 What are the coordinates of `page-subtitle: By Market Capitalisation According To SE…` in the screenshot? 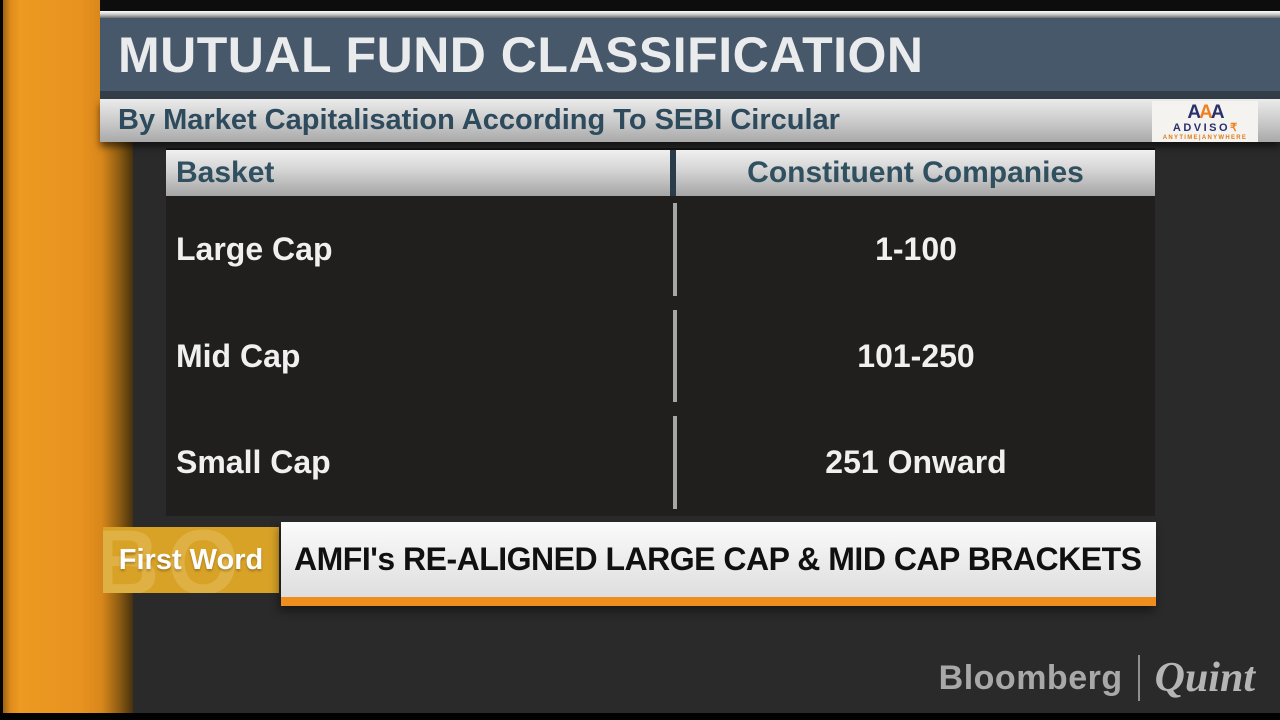 It's located at (479, 120).